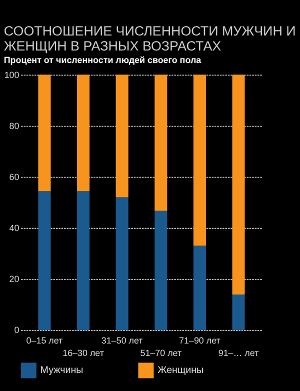  I want to click on x-tick-label: 16–30 лет, so click(83, 353).